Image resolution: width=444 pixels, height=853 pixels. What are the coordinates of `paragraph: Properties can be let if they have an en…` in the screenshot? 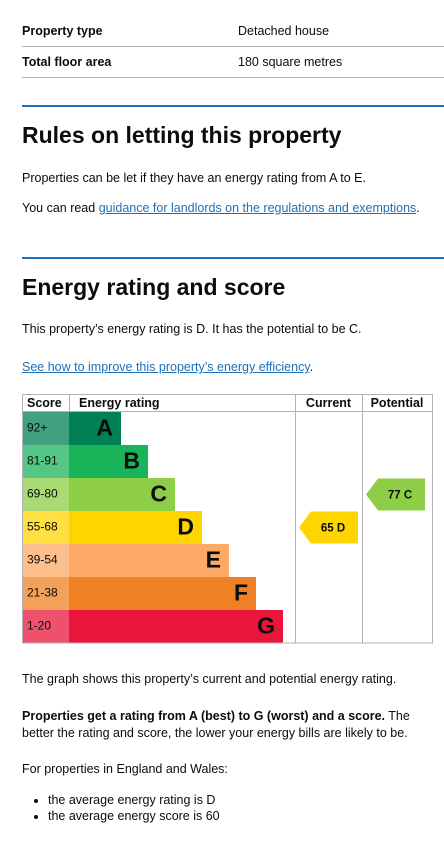 It's located at (194, 178).